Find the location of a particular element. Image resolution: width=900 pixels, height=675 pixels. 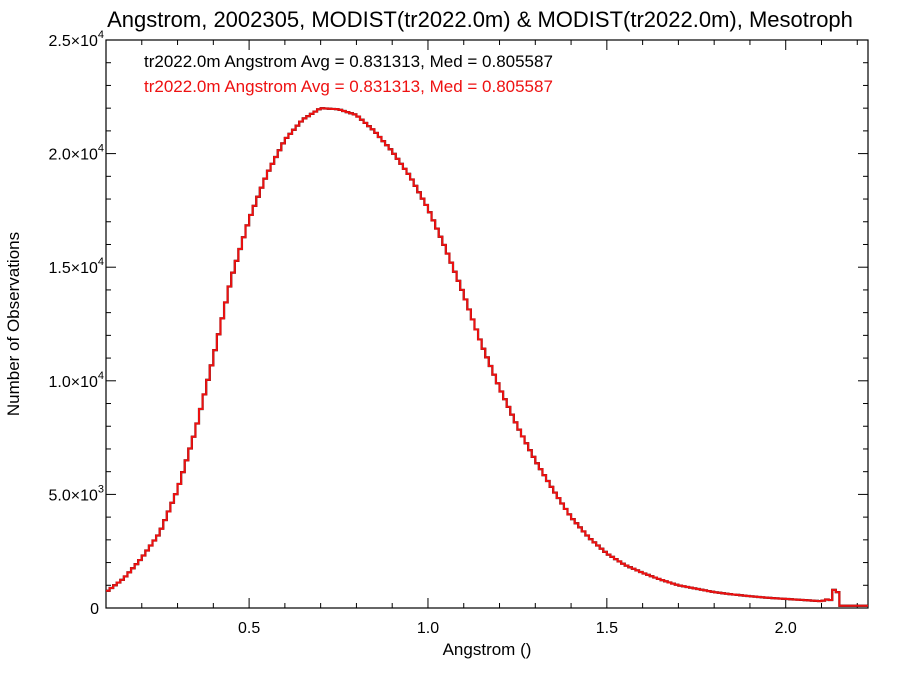

x-tick-label: 0.5 is located at coordinates (249, 628).